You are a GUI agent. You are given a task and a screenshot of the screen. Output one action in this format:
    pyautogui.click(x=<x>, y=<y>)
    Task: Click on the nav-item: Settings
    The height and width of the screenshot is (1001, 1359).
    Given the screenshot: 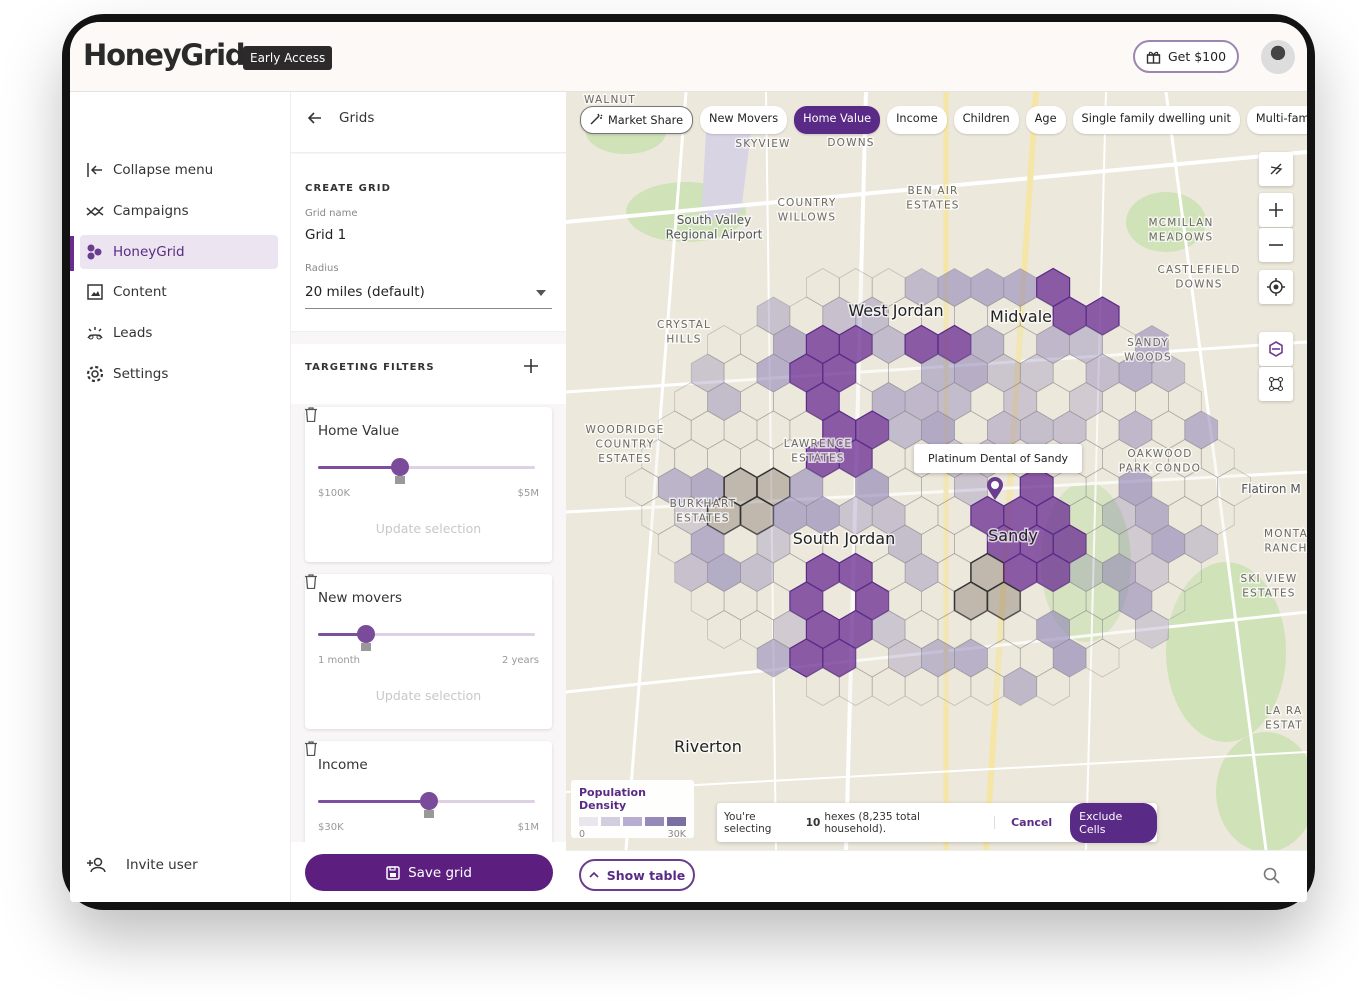 What is the action you would take?
    pyautogui.click(x=179, y=374)
    